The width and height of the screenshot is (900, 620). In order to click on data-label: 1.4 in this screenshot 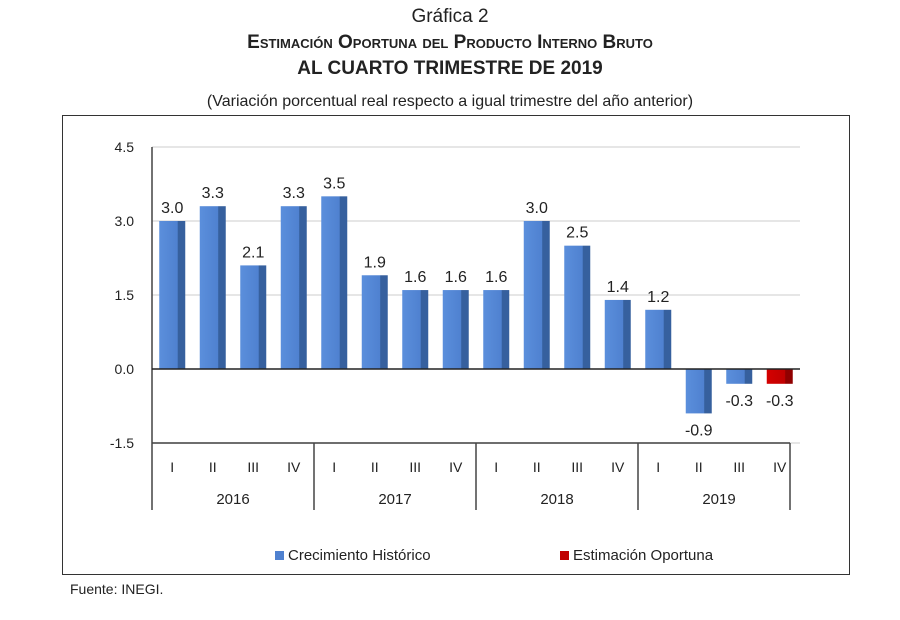, I will do `click(618, 287)`.